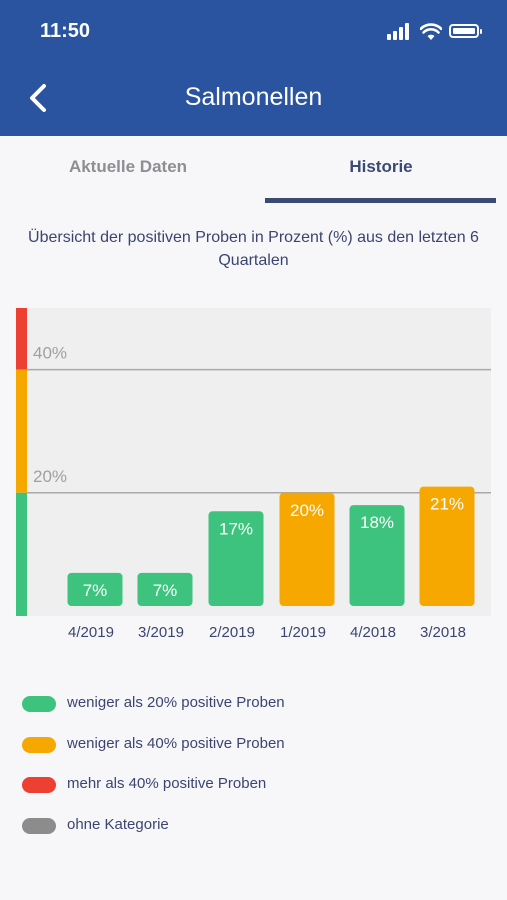 The width and height of the screenshot is (507, 900). What do you see at coordinates (65, 31) in the screenshot?
I see `status-time: 11:50` at bounding box center [65, 31].